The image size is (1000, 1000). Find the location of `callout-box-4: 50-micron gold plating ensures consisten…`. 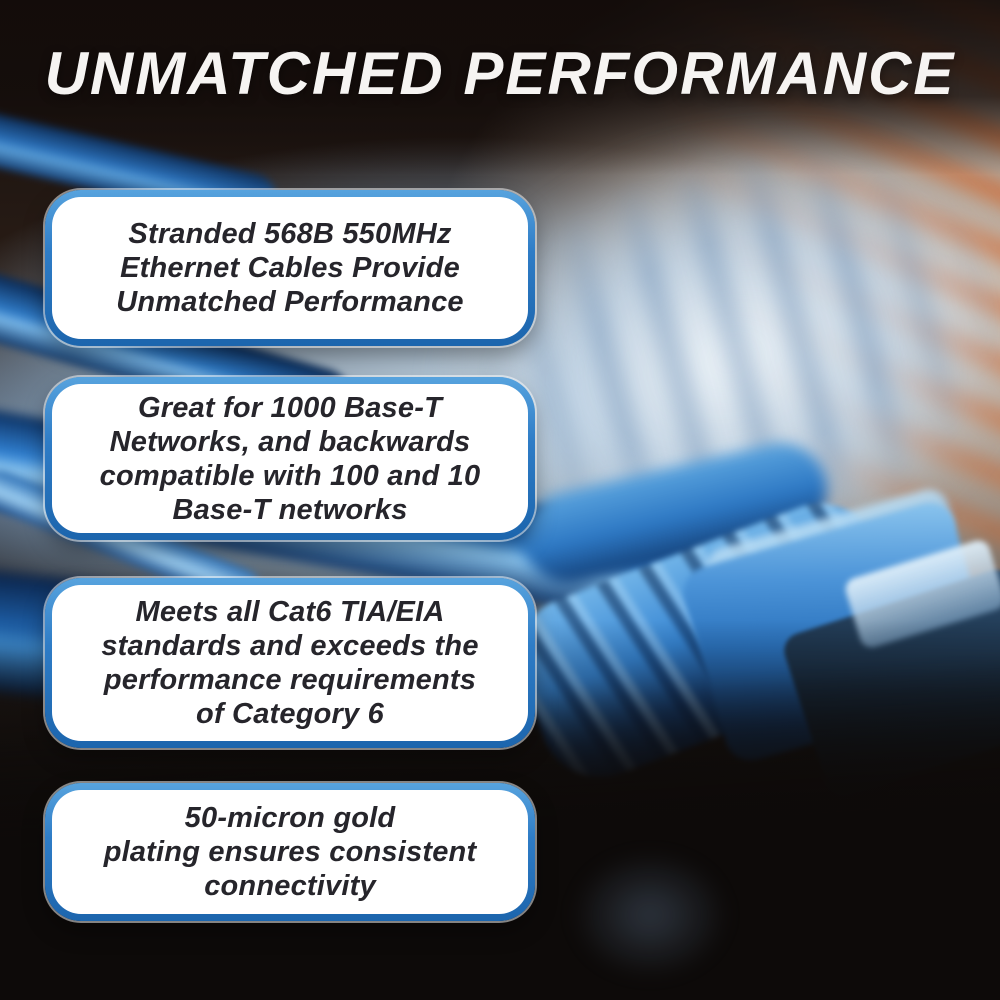

callout-box-4: 50-micron gold plating ensures consisten… is located at coordinates (290, 852).